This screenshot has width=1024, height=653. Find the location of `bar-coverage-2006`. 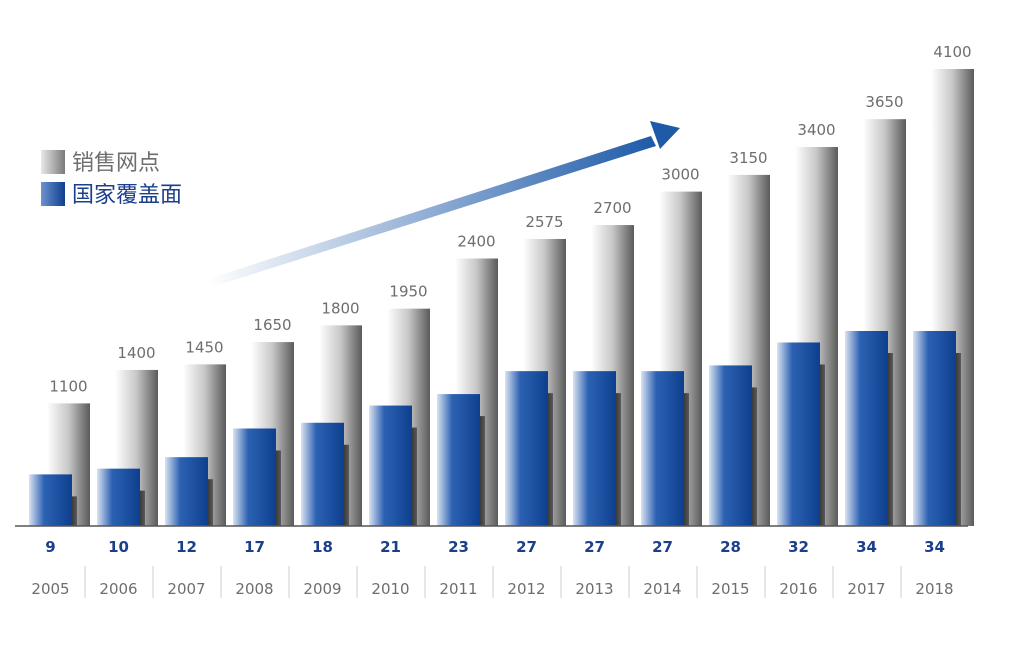

bar-coverage-2006 is located at coordinates (118, 497).